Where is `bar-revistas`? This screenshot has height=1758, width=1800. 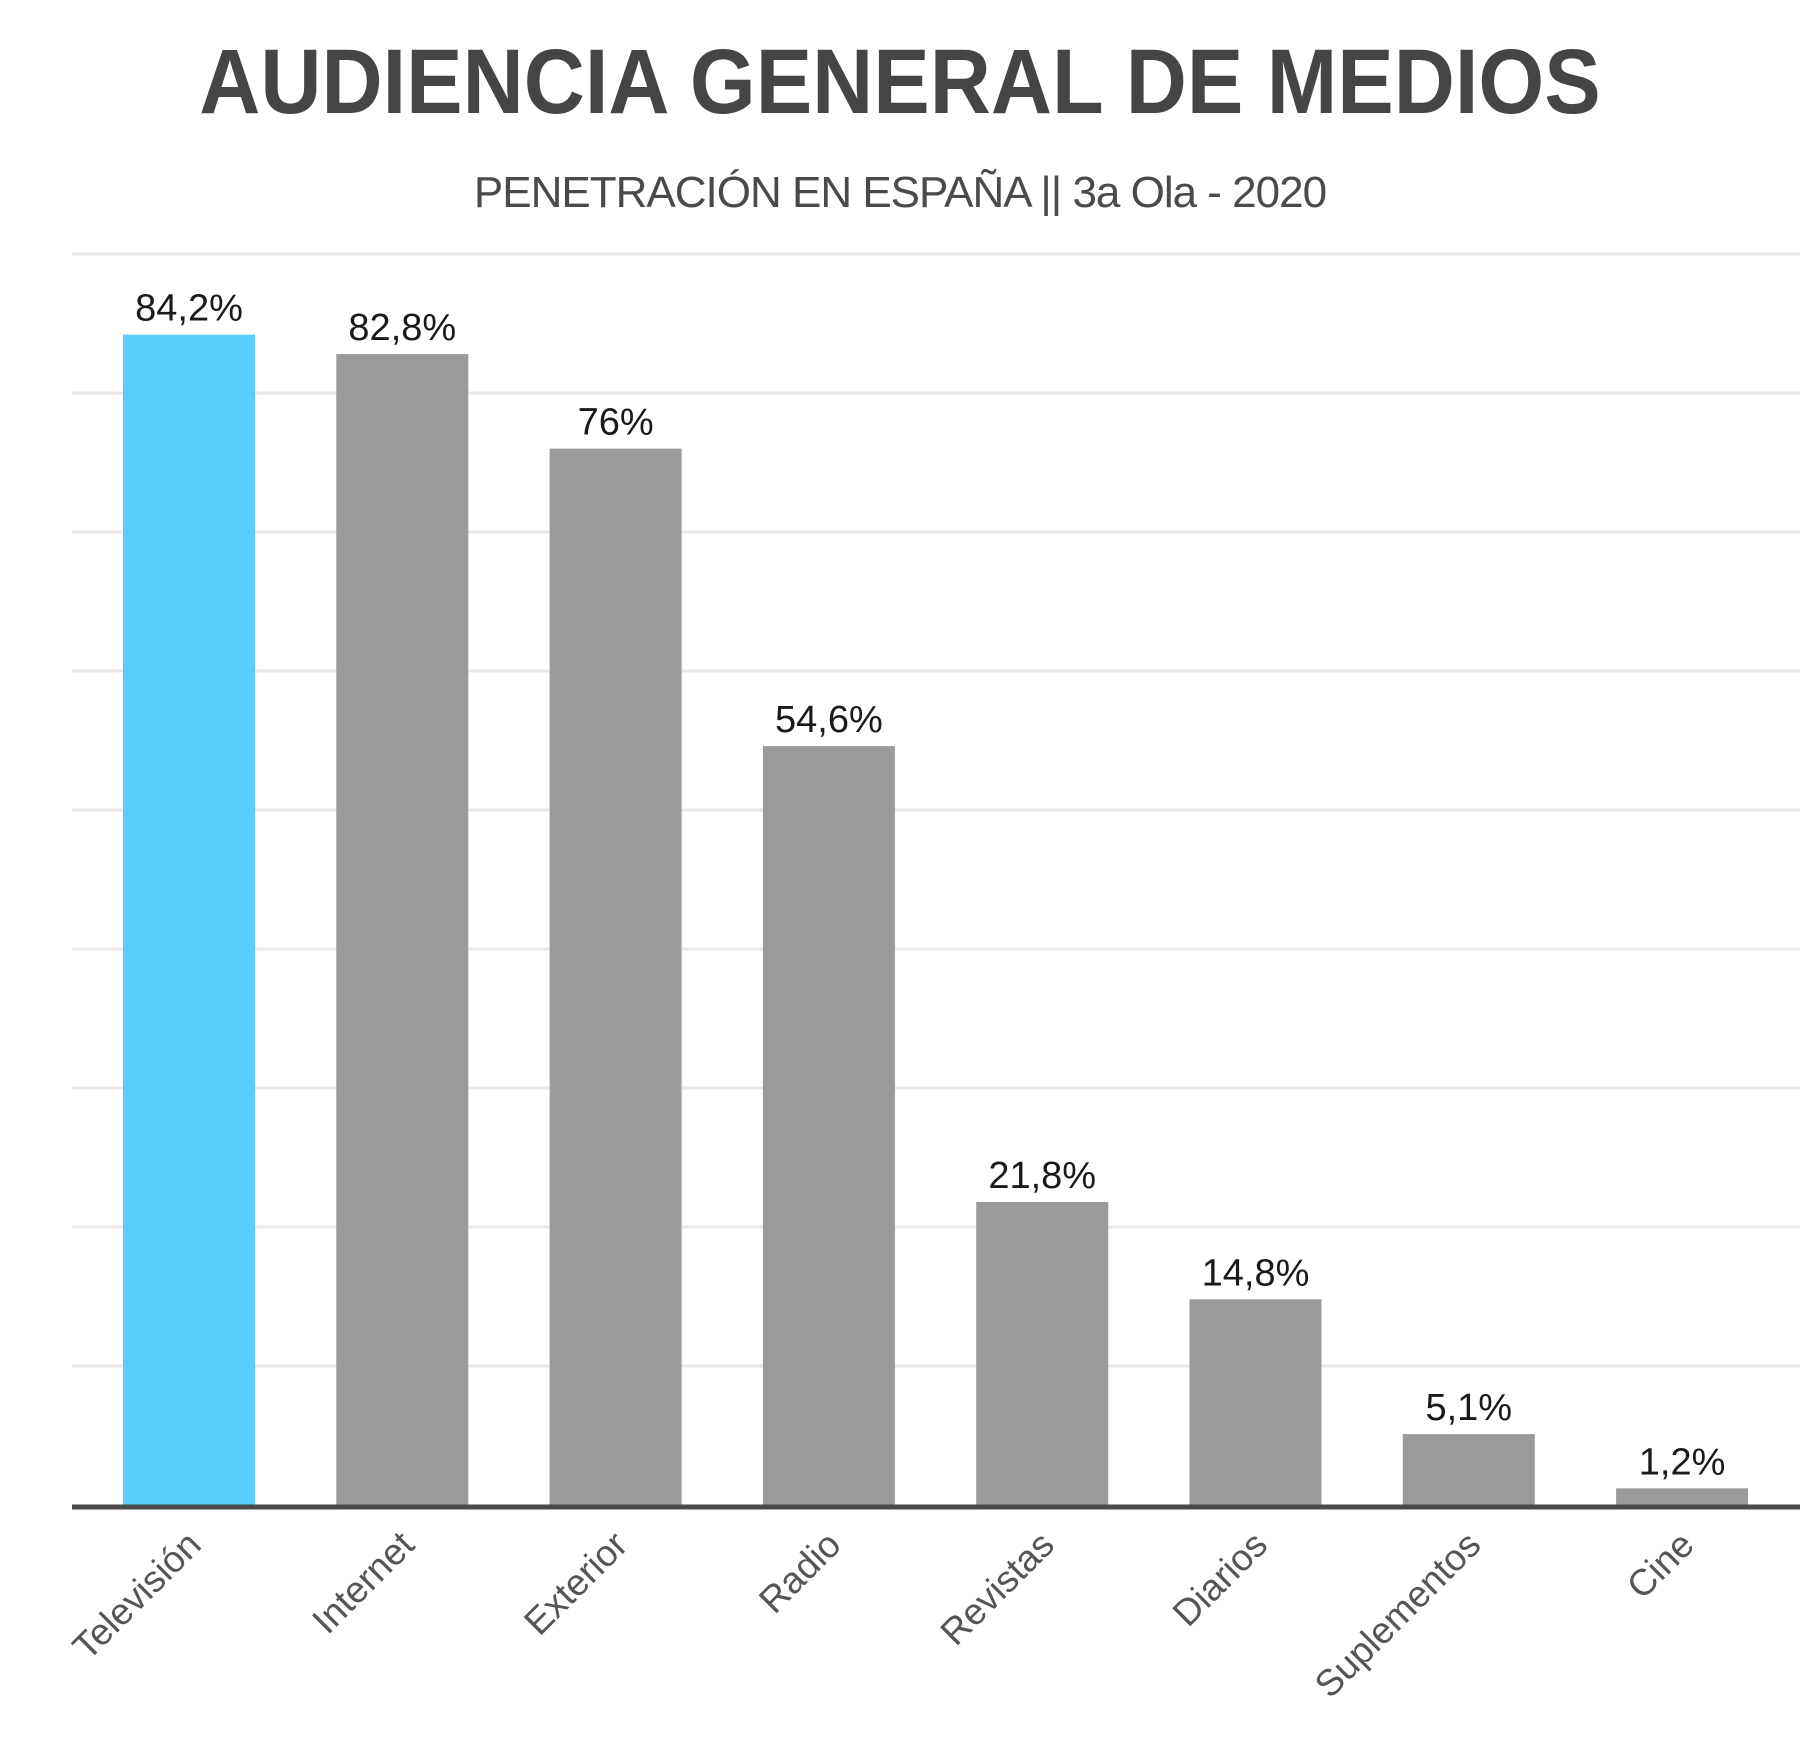
bar-revistas is located at coordinates (1042, 1353).